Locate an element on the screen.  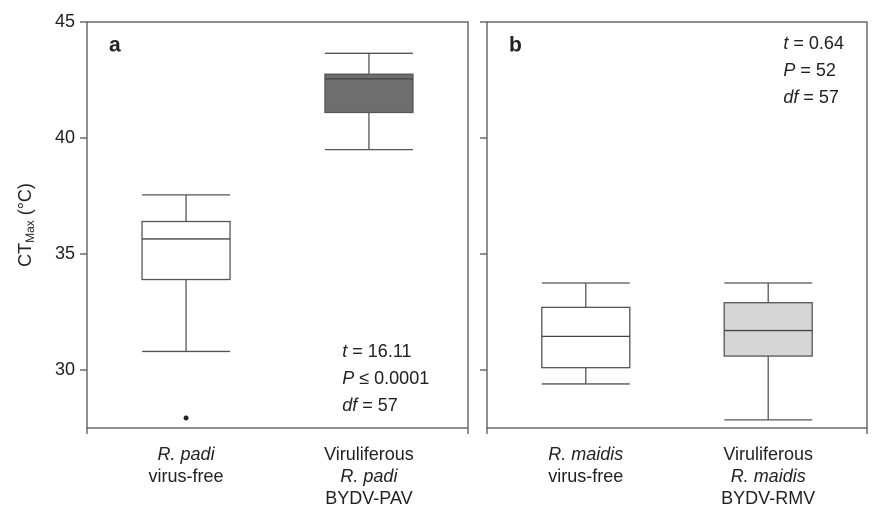
annotation-text: = 52 is located at coordinates (815, 70).